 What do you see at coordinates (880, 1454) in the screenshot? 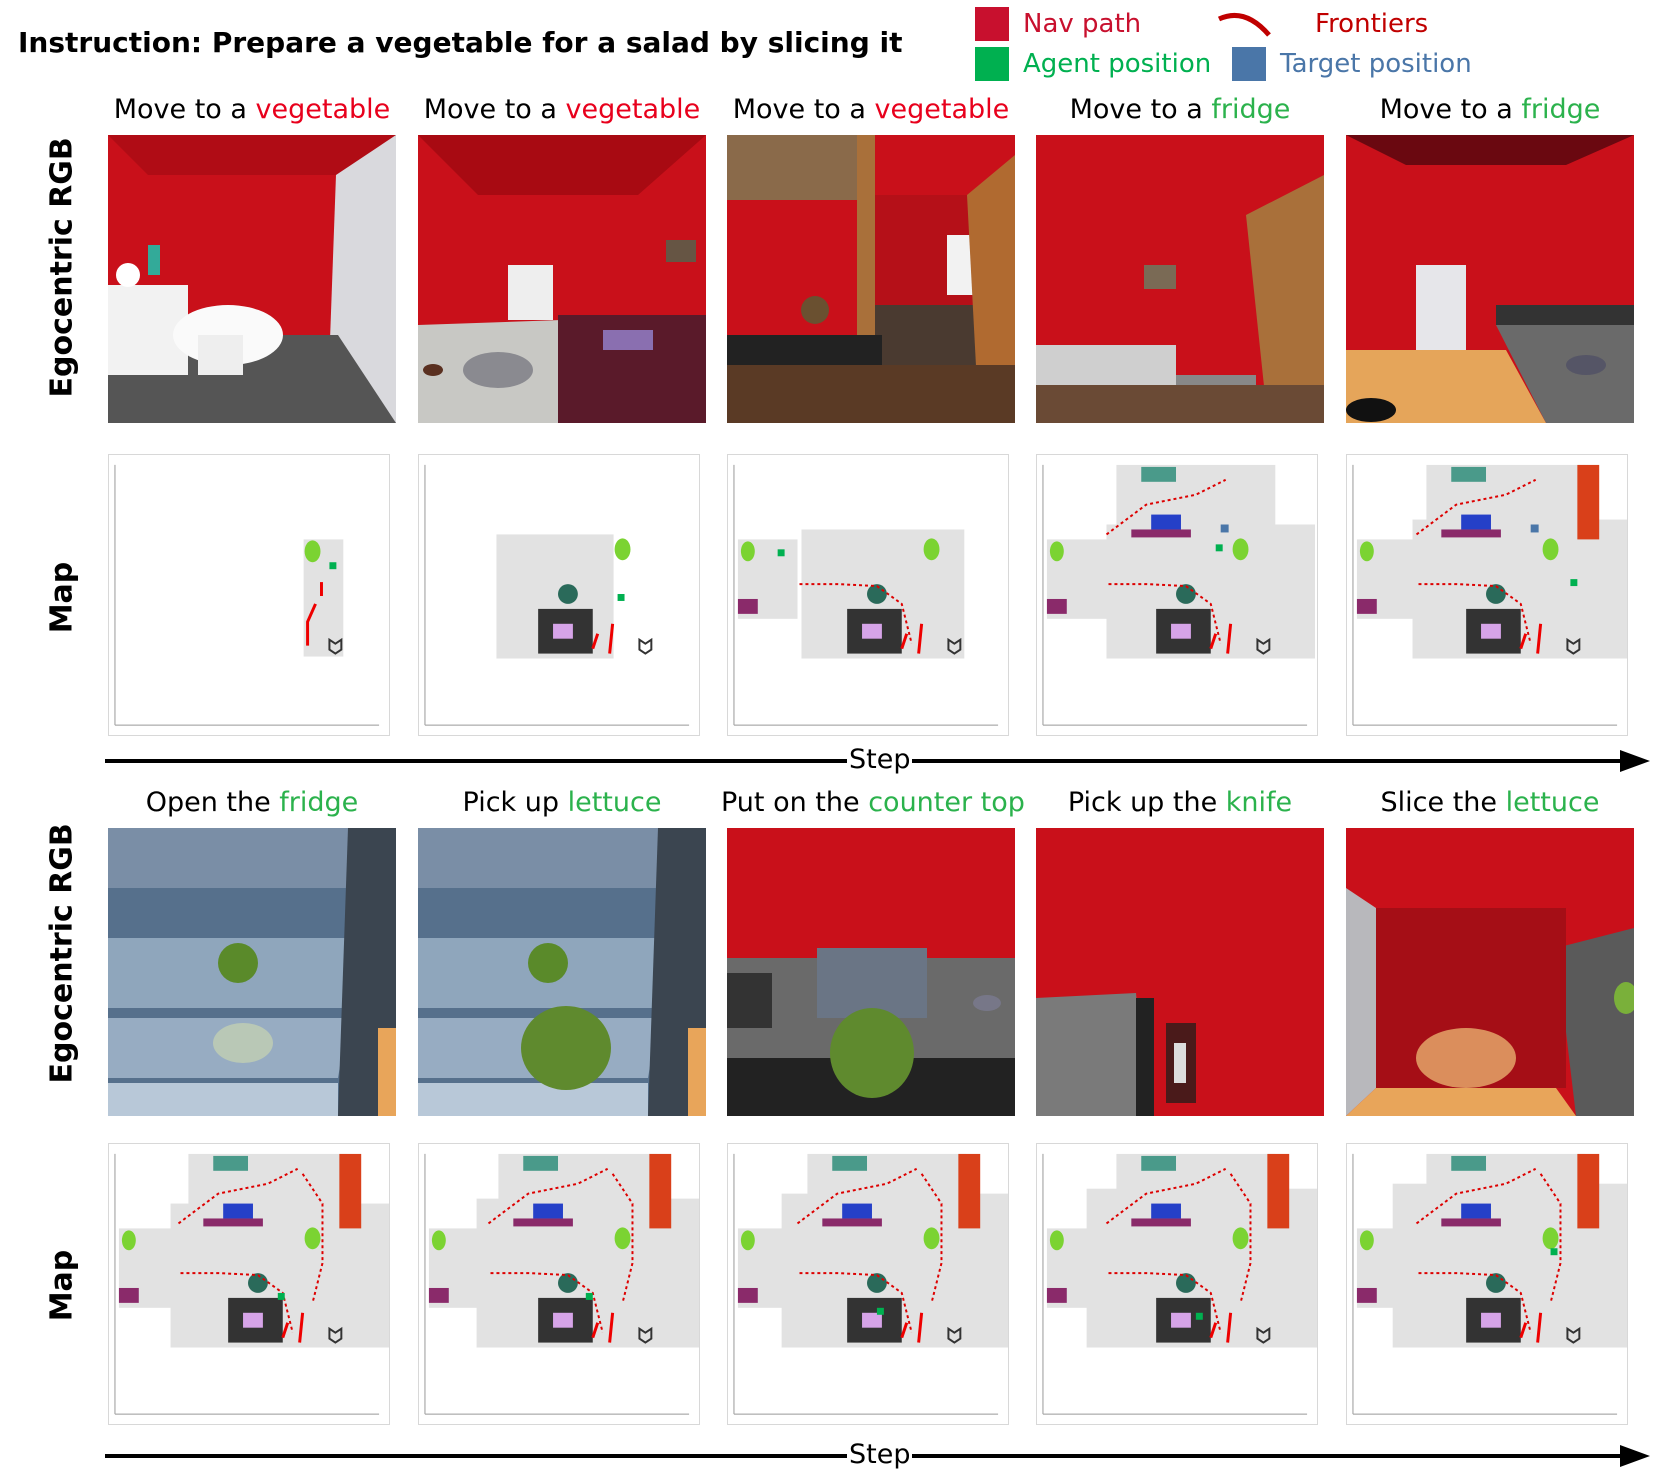
I see `step-label-2: Step` at bounding box center [880, 1454].